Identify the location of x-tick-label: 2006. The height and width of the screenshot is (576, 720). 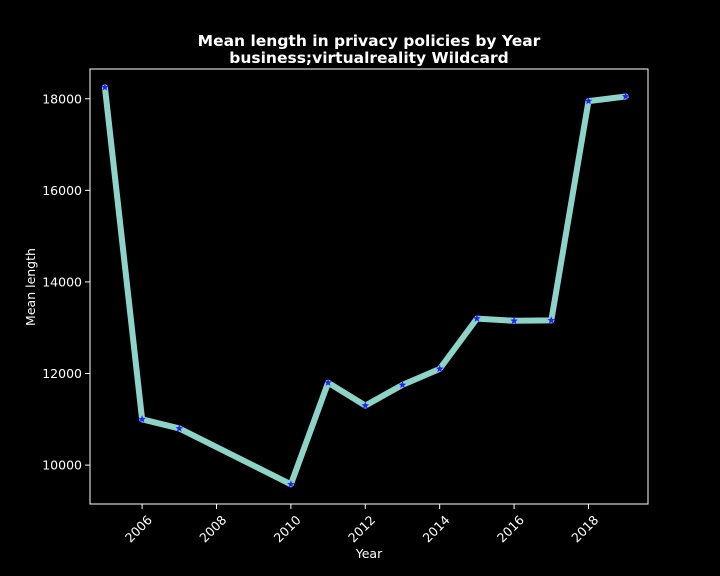
(138, 528).